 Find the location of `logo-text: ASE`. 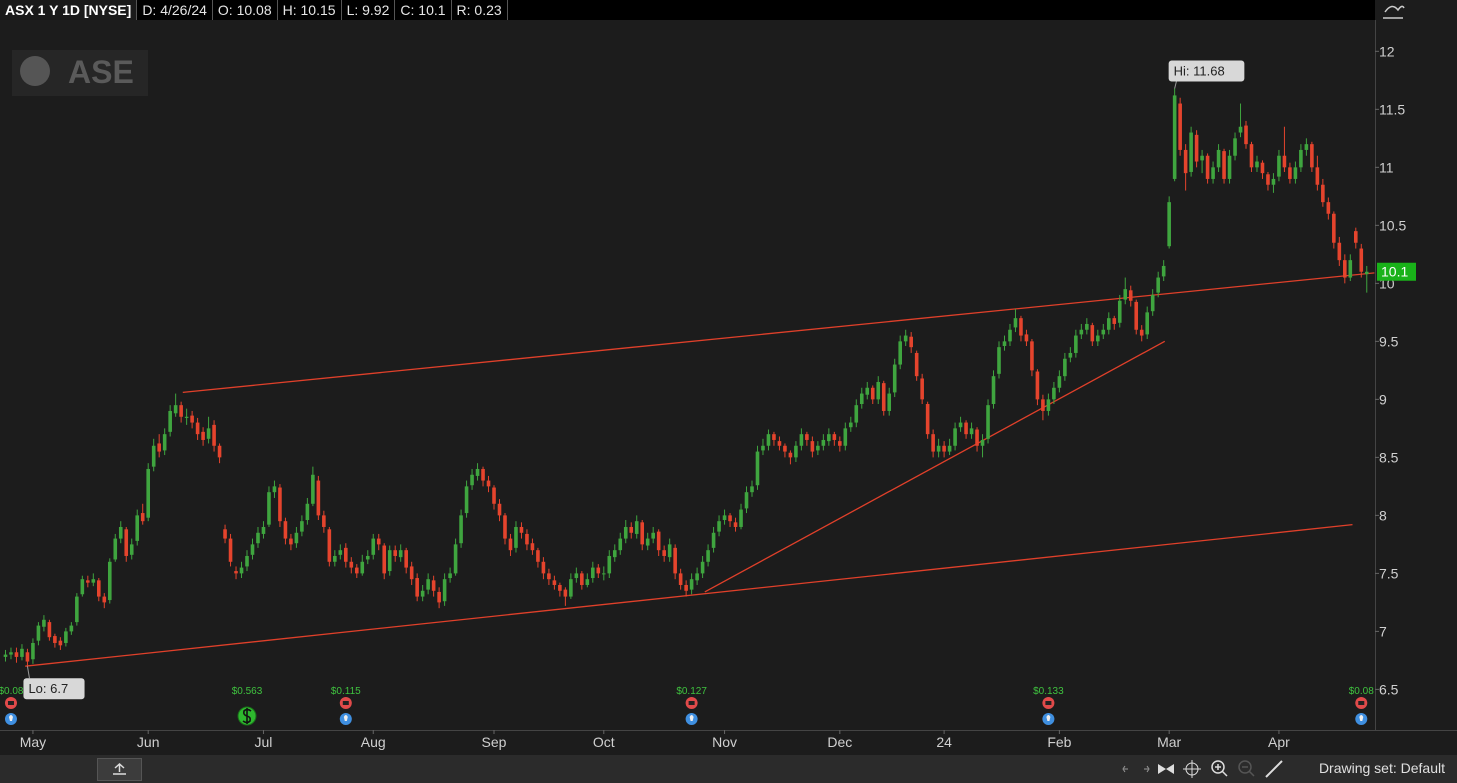

logo-text: ASE is located at coordinates (101, 72).